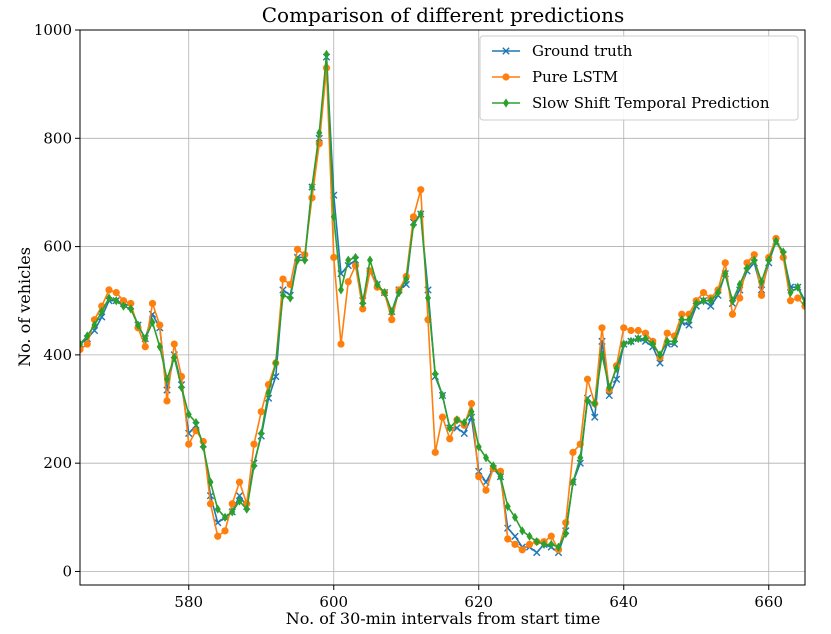 This screenshot has width=831, height=634. Describe the element at coordinates (57, 463) in the screenshot. I see `y-tick-label: 200` at that location.